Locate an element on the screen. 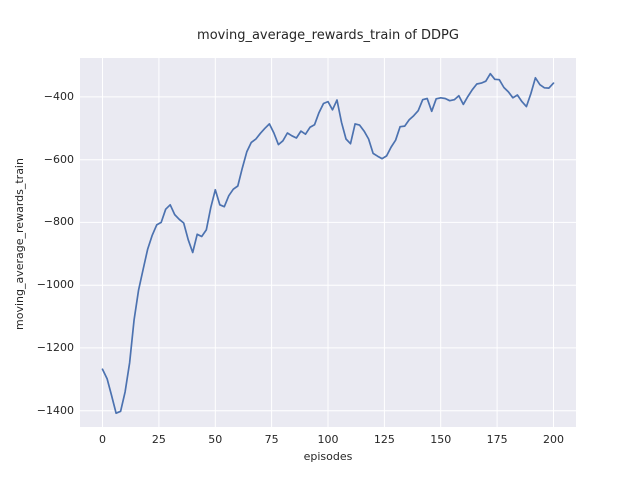 Image resolution: width=640 pixels, height=480 pixels. x-axis-label: episodes is located at coordinates (328, 456).